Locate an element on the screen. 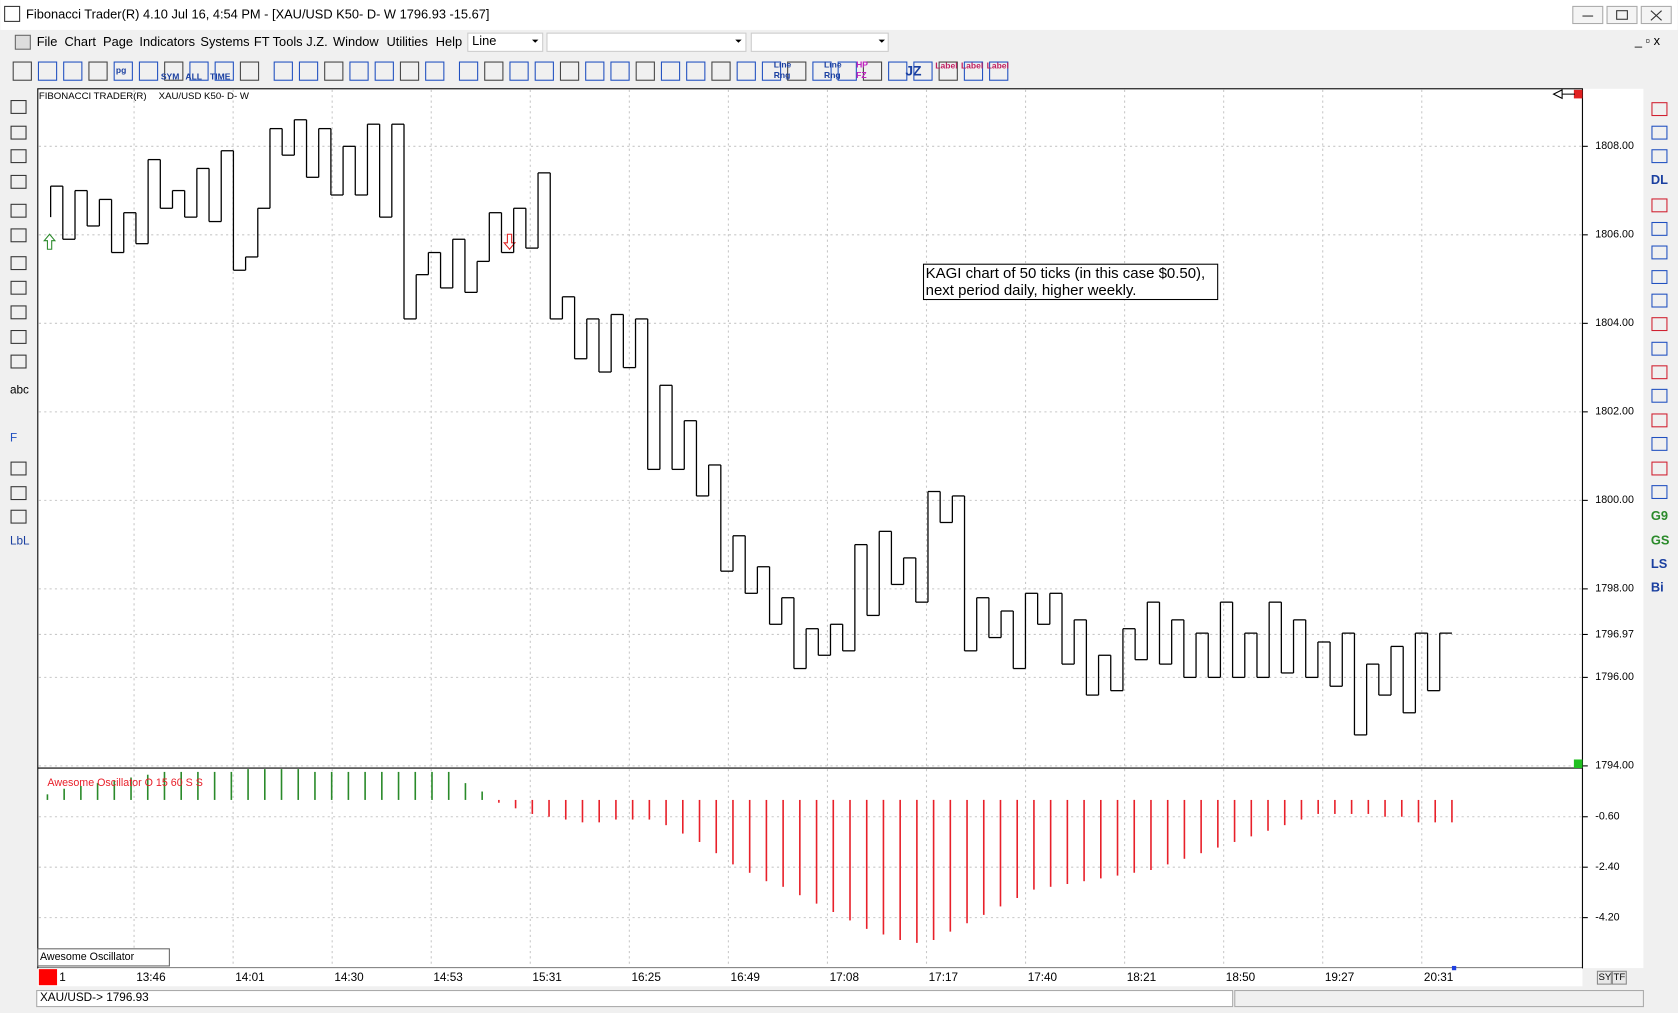 The width and height of the screenshot is (1678, 1013). window-buttons is located at coordinates (1622, 15).